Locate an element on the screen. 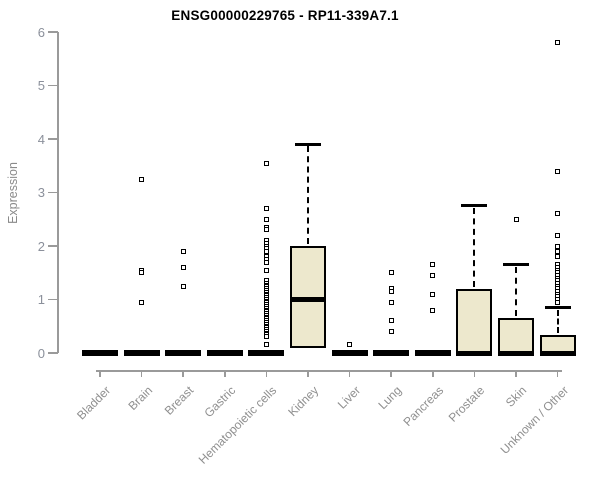  chart-title: ENSG00000229765 - RP11-339A7.1 is located at coordinates (285, 15).